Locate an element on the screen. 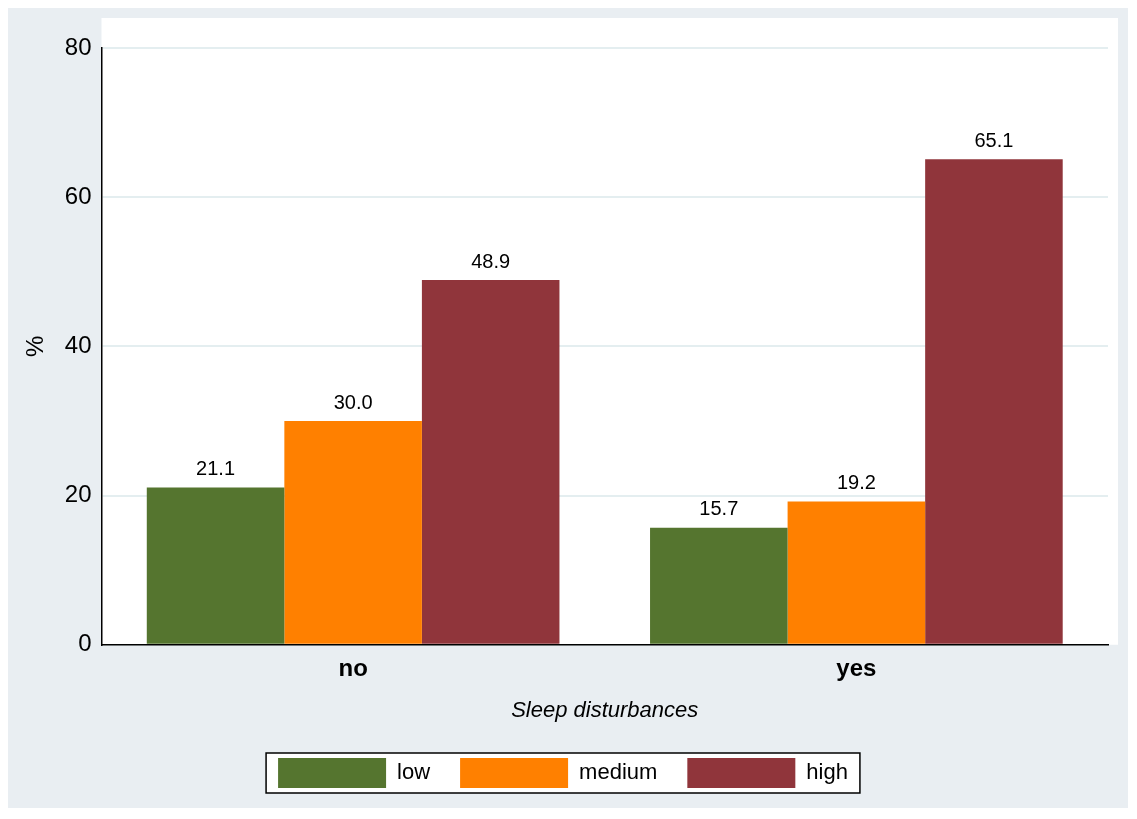 The width and height of the screenshot is (1137, 819). y-tick-label: 60 is located at coordinates (78, 195).